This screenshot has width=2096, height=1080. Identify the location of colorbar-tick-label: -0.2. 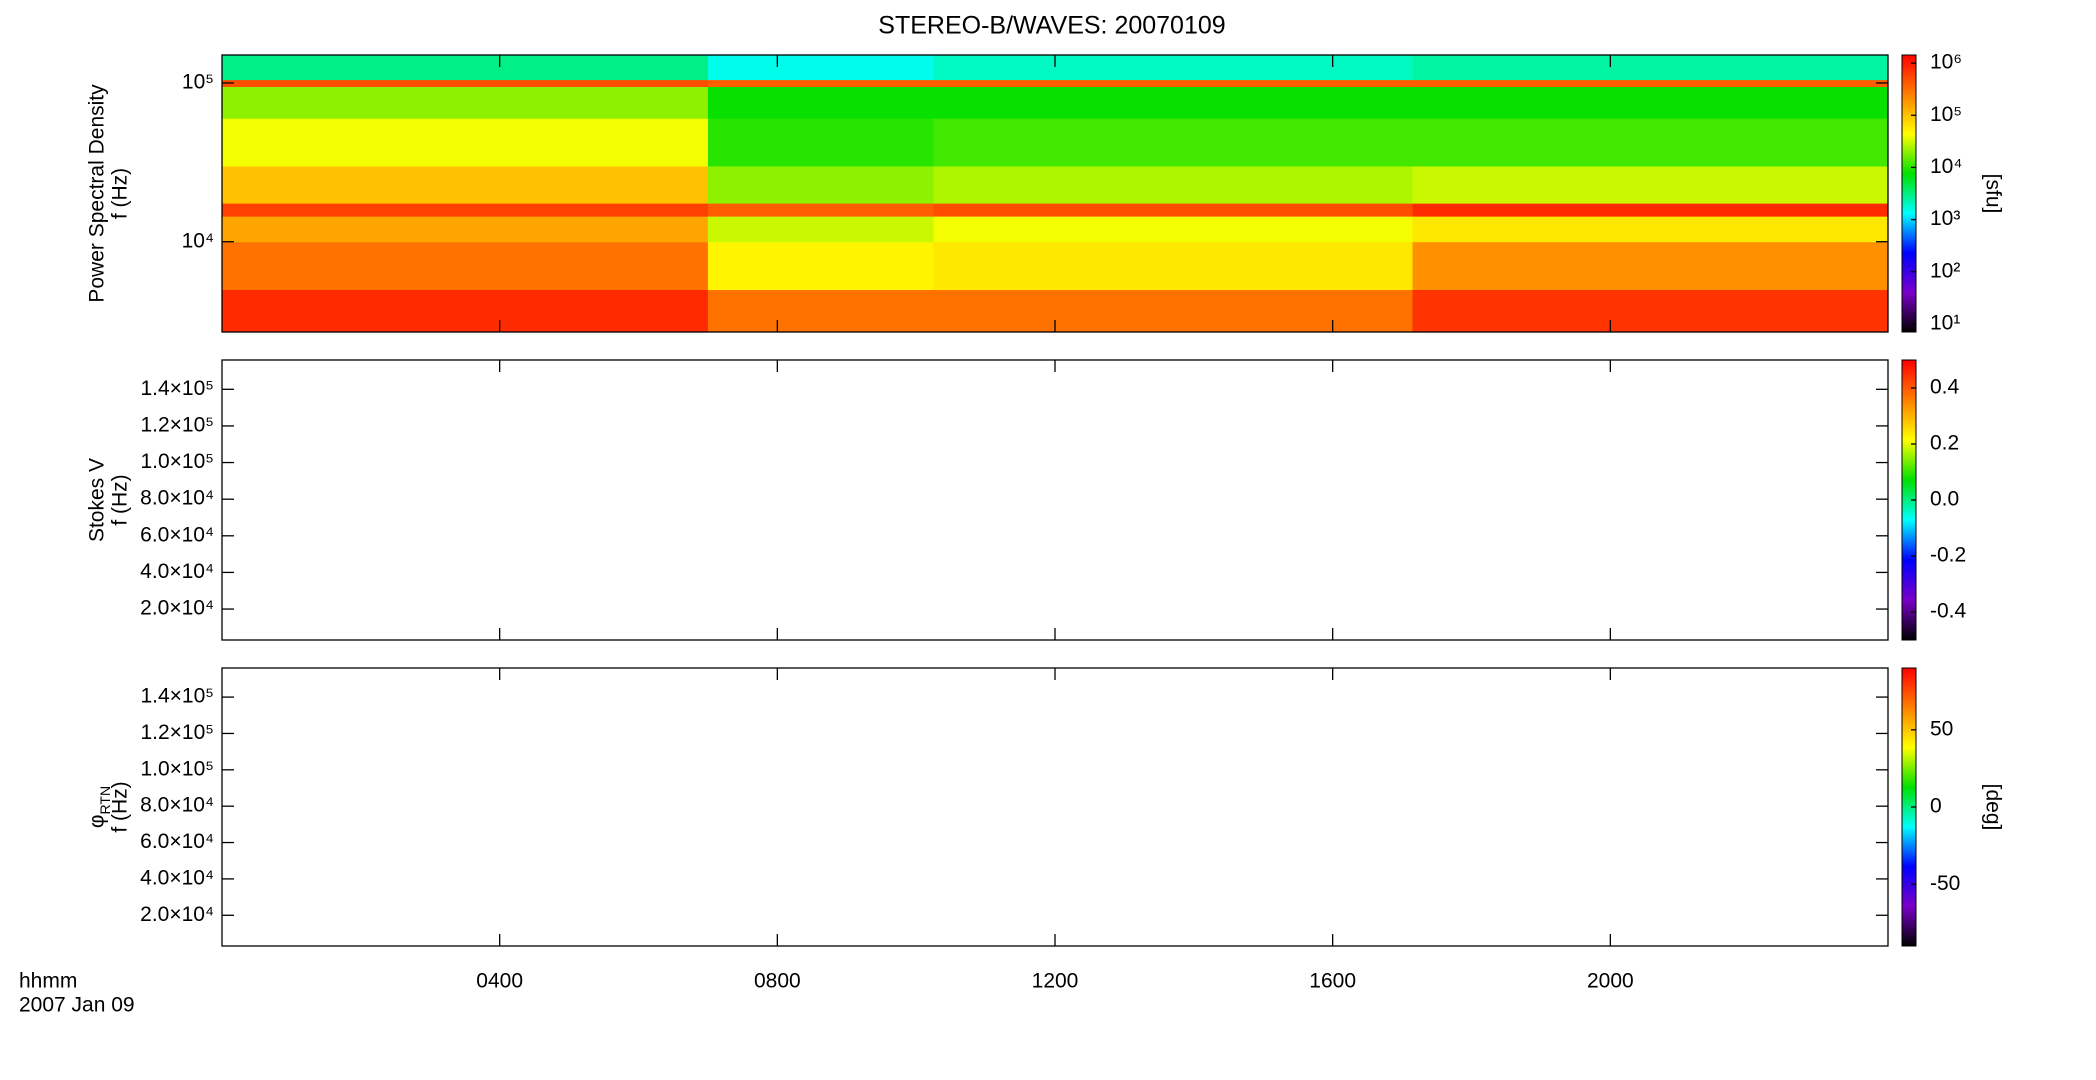
(1948, 555).